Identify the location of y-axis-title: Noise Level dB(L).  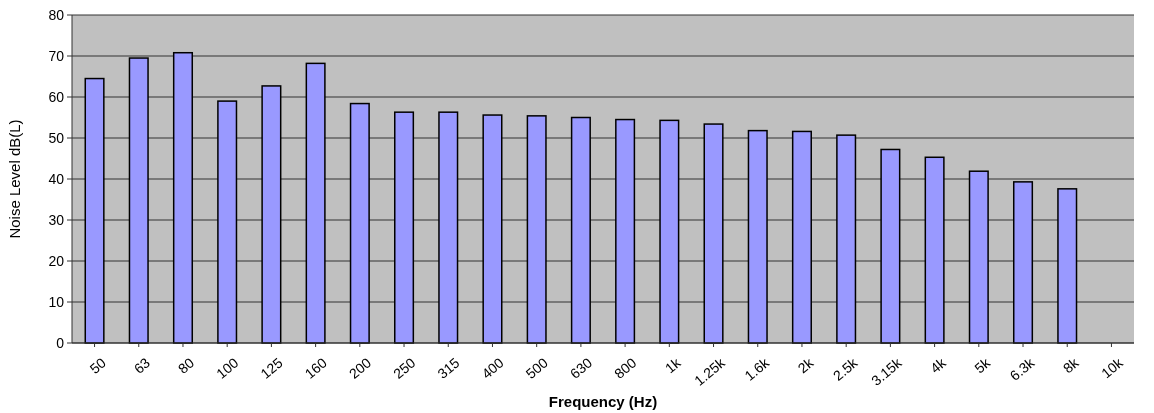
(14, 179).